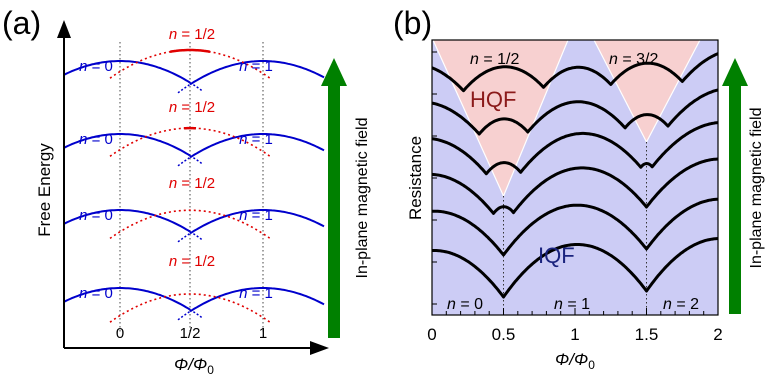 Image resolution: width=767 pixels, height=378 pixels. Describe the element at coordinates (638, 59) in the screenshot. I see `n-rest: = 3/2` at that location.